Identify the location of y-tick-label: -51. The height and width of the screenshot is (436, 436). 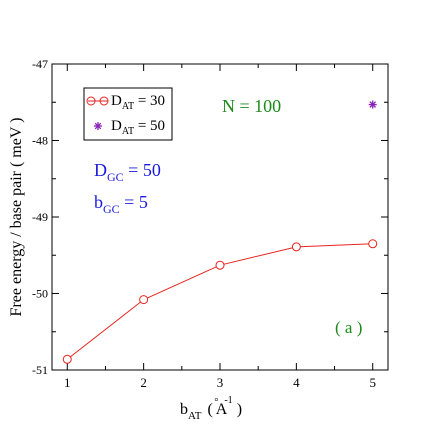
(40, 370).